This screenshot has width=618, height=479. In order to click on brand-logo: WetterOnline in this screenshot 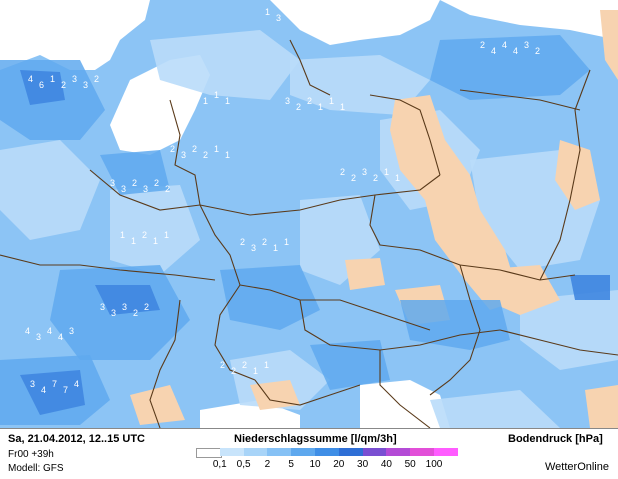, I will do `click(577, 467)`.